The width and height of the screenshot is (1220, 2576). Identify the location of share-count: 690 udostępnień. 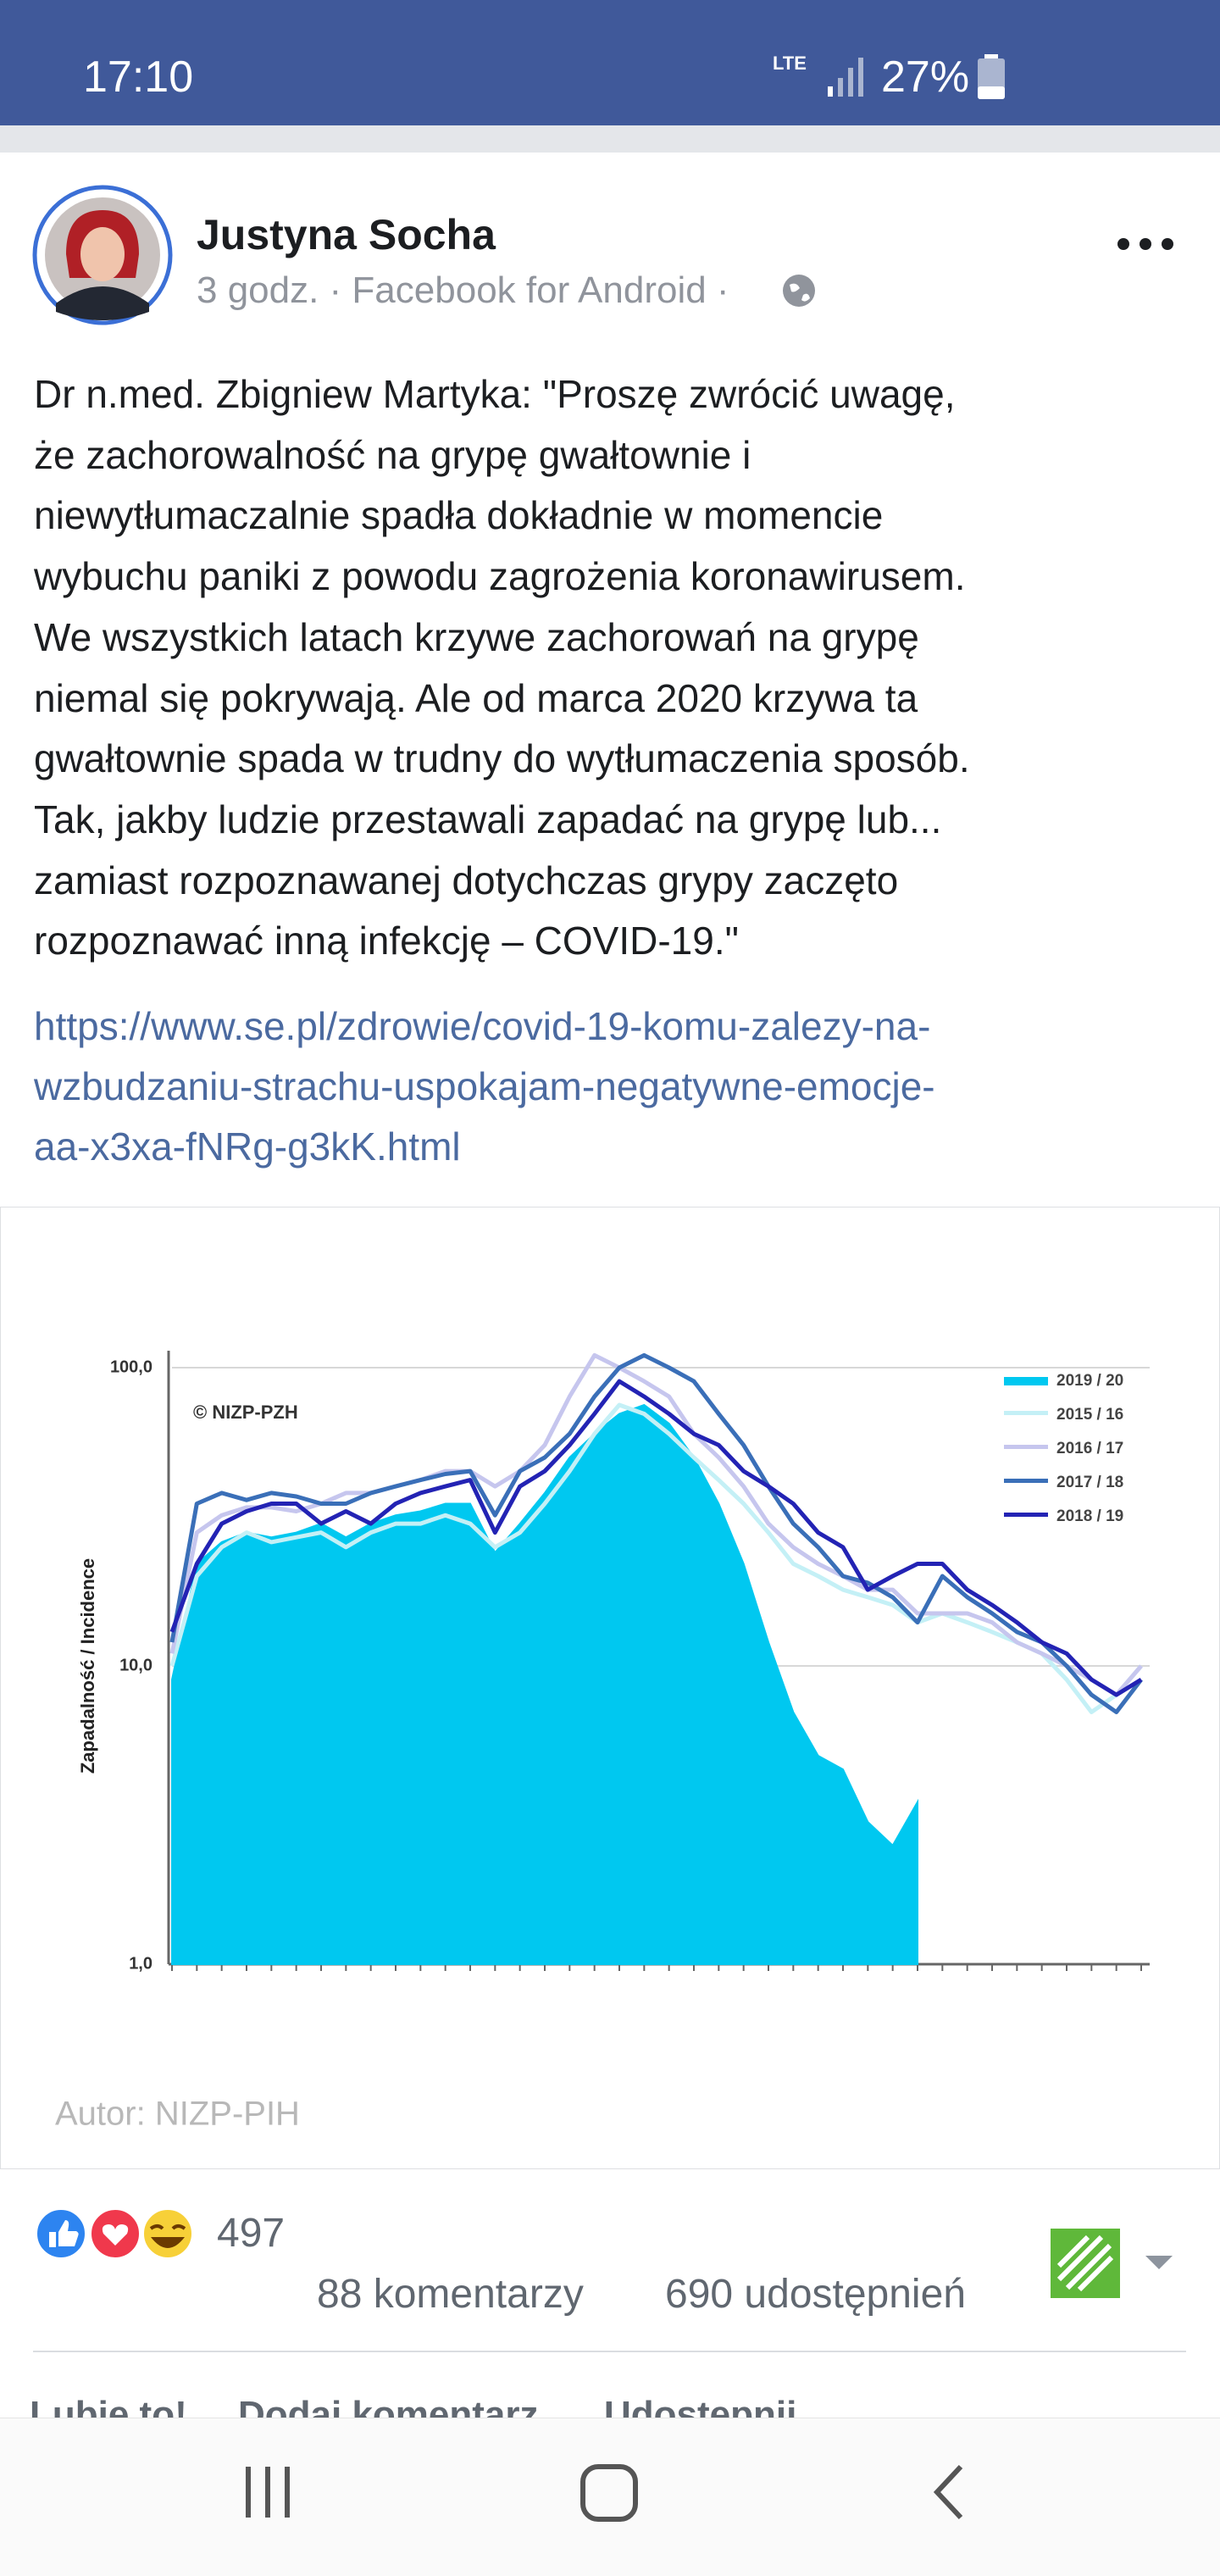
(815, 2294).